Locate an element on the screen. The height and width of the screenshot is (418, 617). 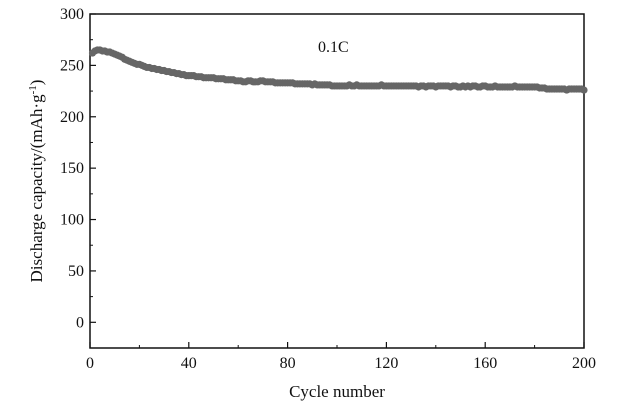
y-axis-ticks: 0 50 100 150 200 250 300 is located at coordinates (78, 168).